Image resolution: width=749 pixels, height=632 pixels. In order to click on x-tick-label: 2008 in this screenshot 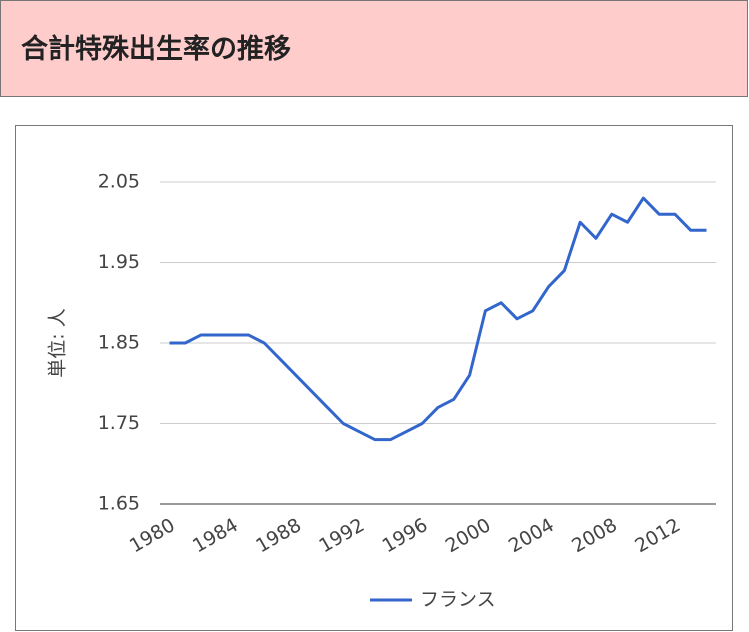, I will do `click(594, 535)`.